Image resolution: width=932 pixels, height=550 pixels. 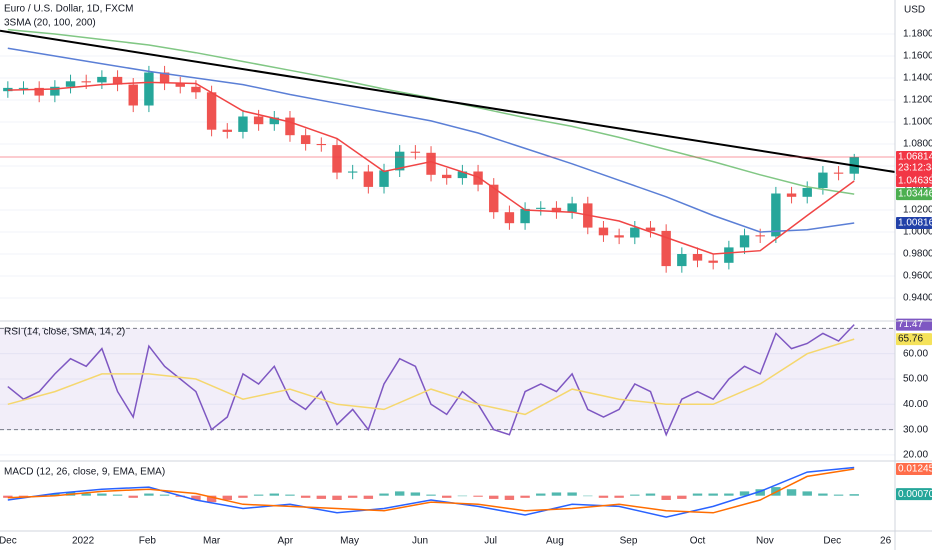 What do you see at coordinates (915, 194) in the screenshot?
I see `price-badge-label: 1.03446` at bounding box center [915, 194].